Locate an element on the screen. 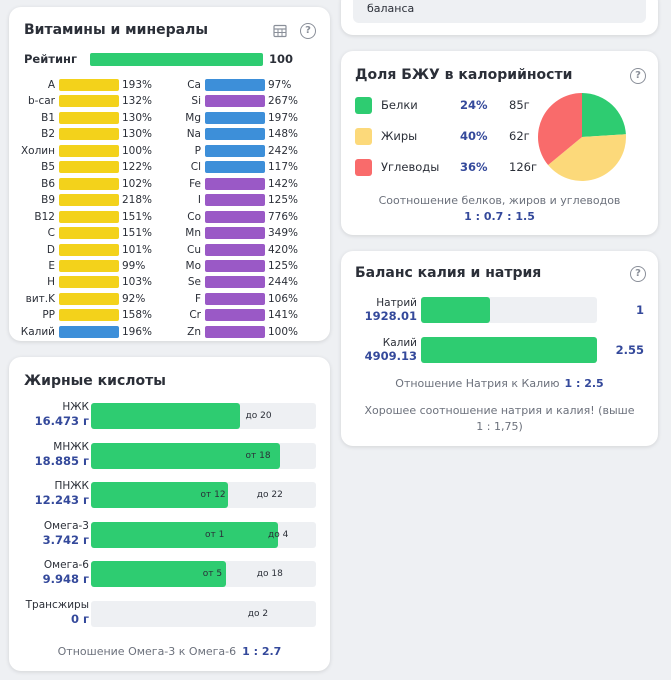  nutrient-percent: 158% is located at coordinates (137, 315).